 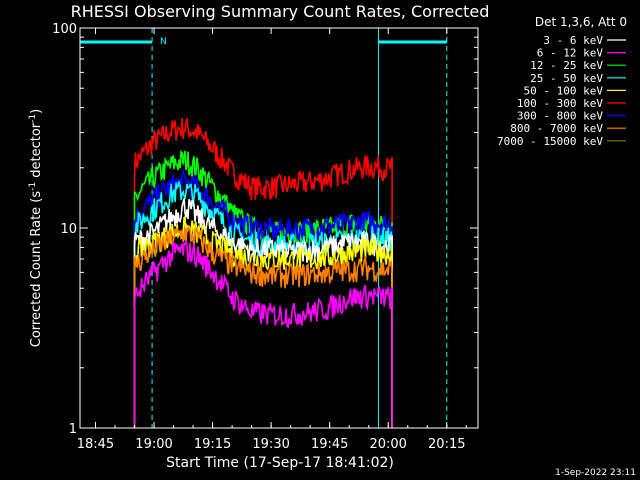 I want to click on y-tick-label: 100, so click(x=64, y=29).